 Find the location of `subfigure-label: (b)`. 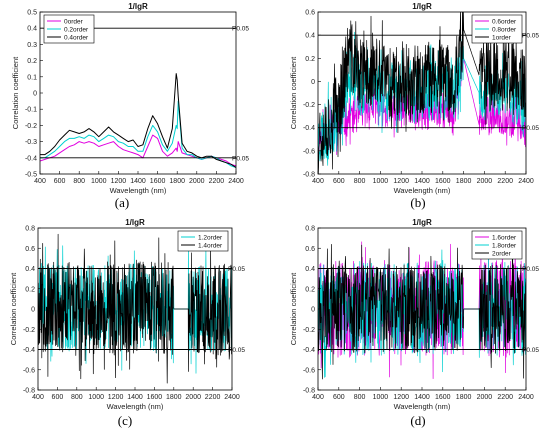

subfigure-label: (b) is located at coordinates (417, 202).